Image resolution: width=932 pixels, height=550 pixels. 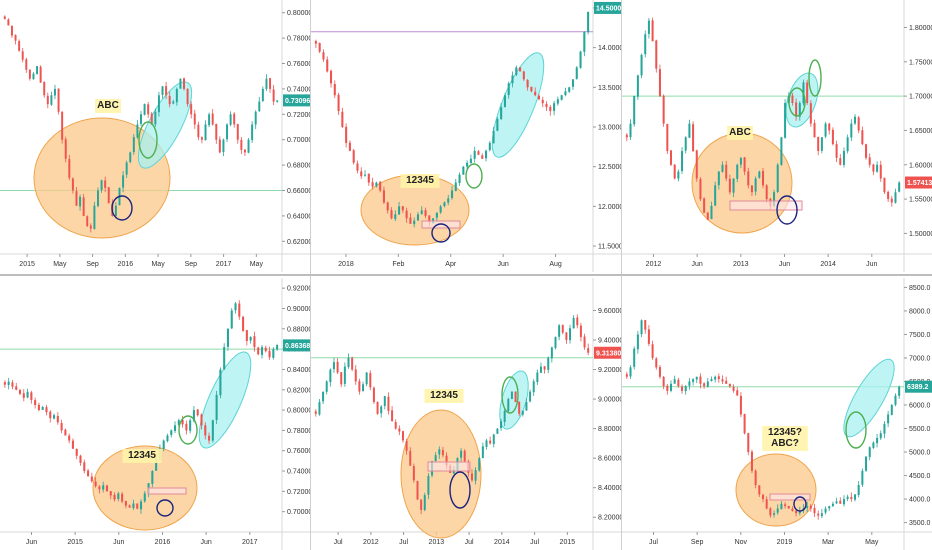 I want to click on y-tick-label: 8.40000, so click(x=609, y=488).